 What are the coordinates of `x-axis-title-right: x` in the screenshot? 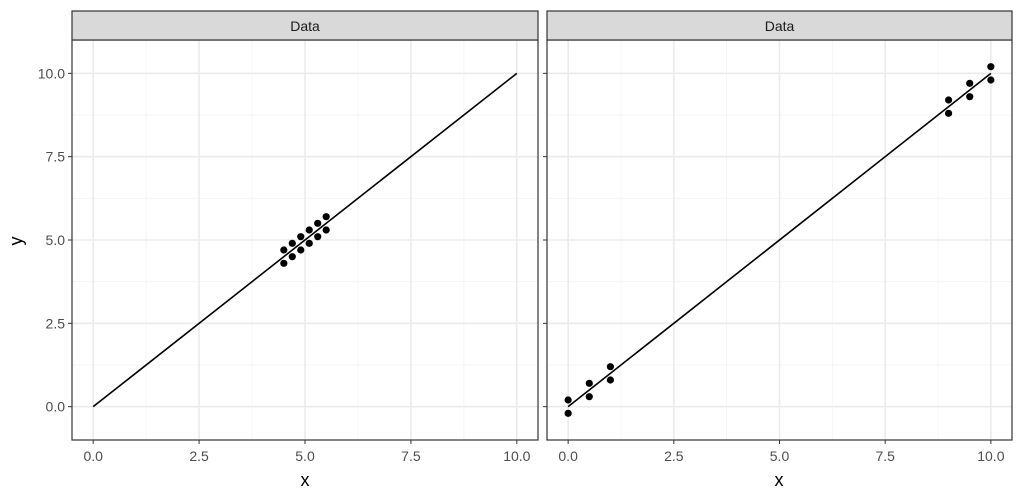 It's located at (779, 480).